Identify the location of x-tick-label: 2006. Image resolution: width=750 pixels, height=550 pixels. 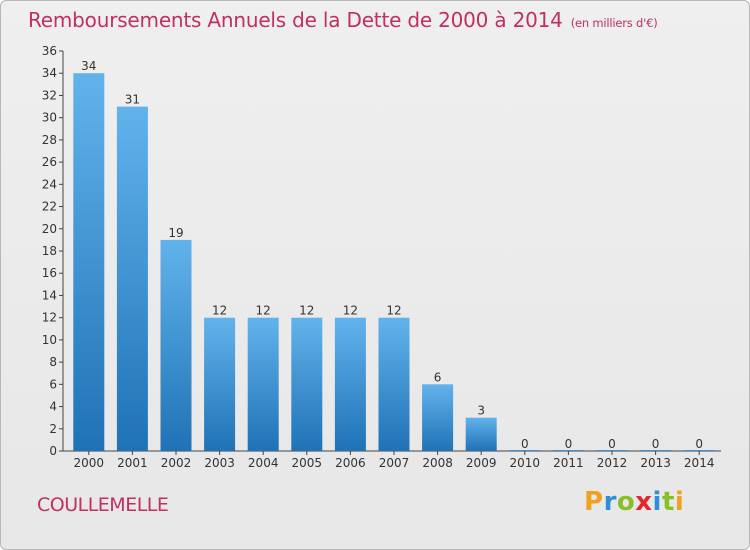
(350, 463).